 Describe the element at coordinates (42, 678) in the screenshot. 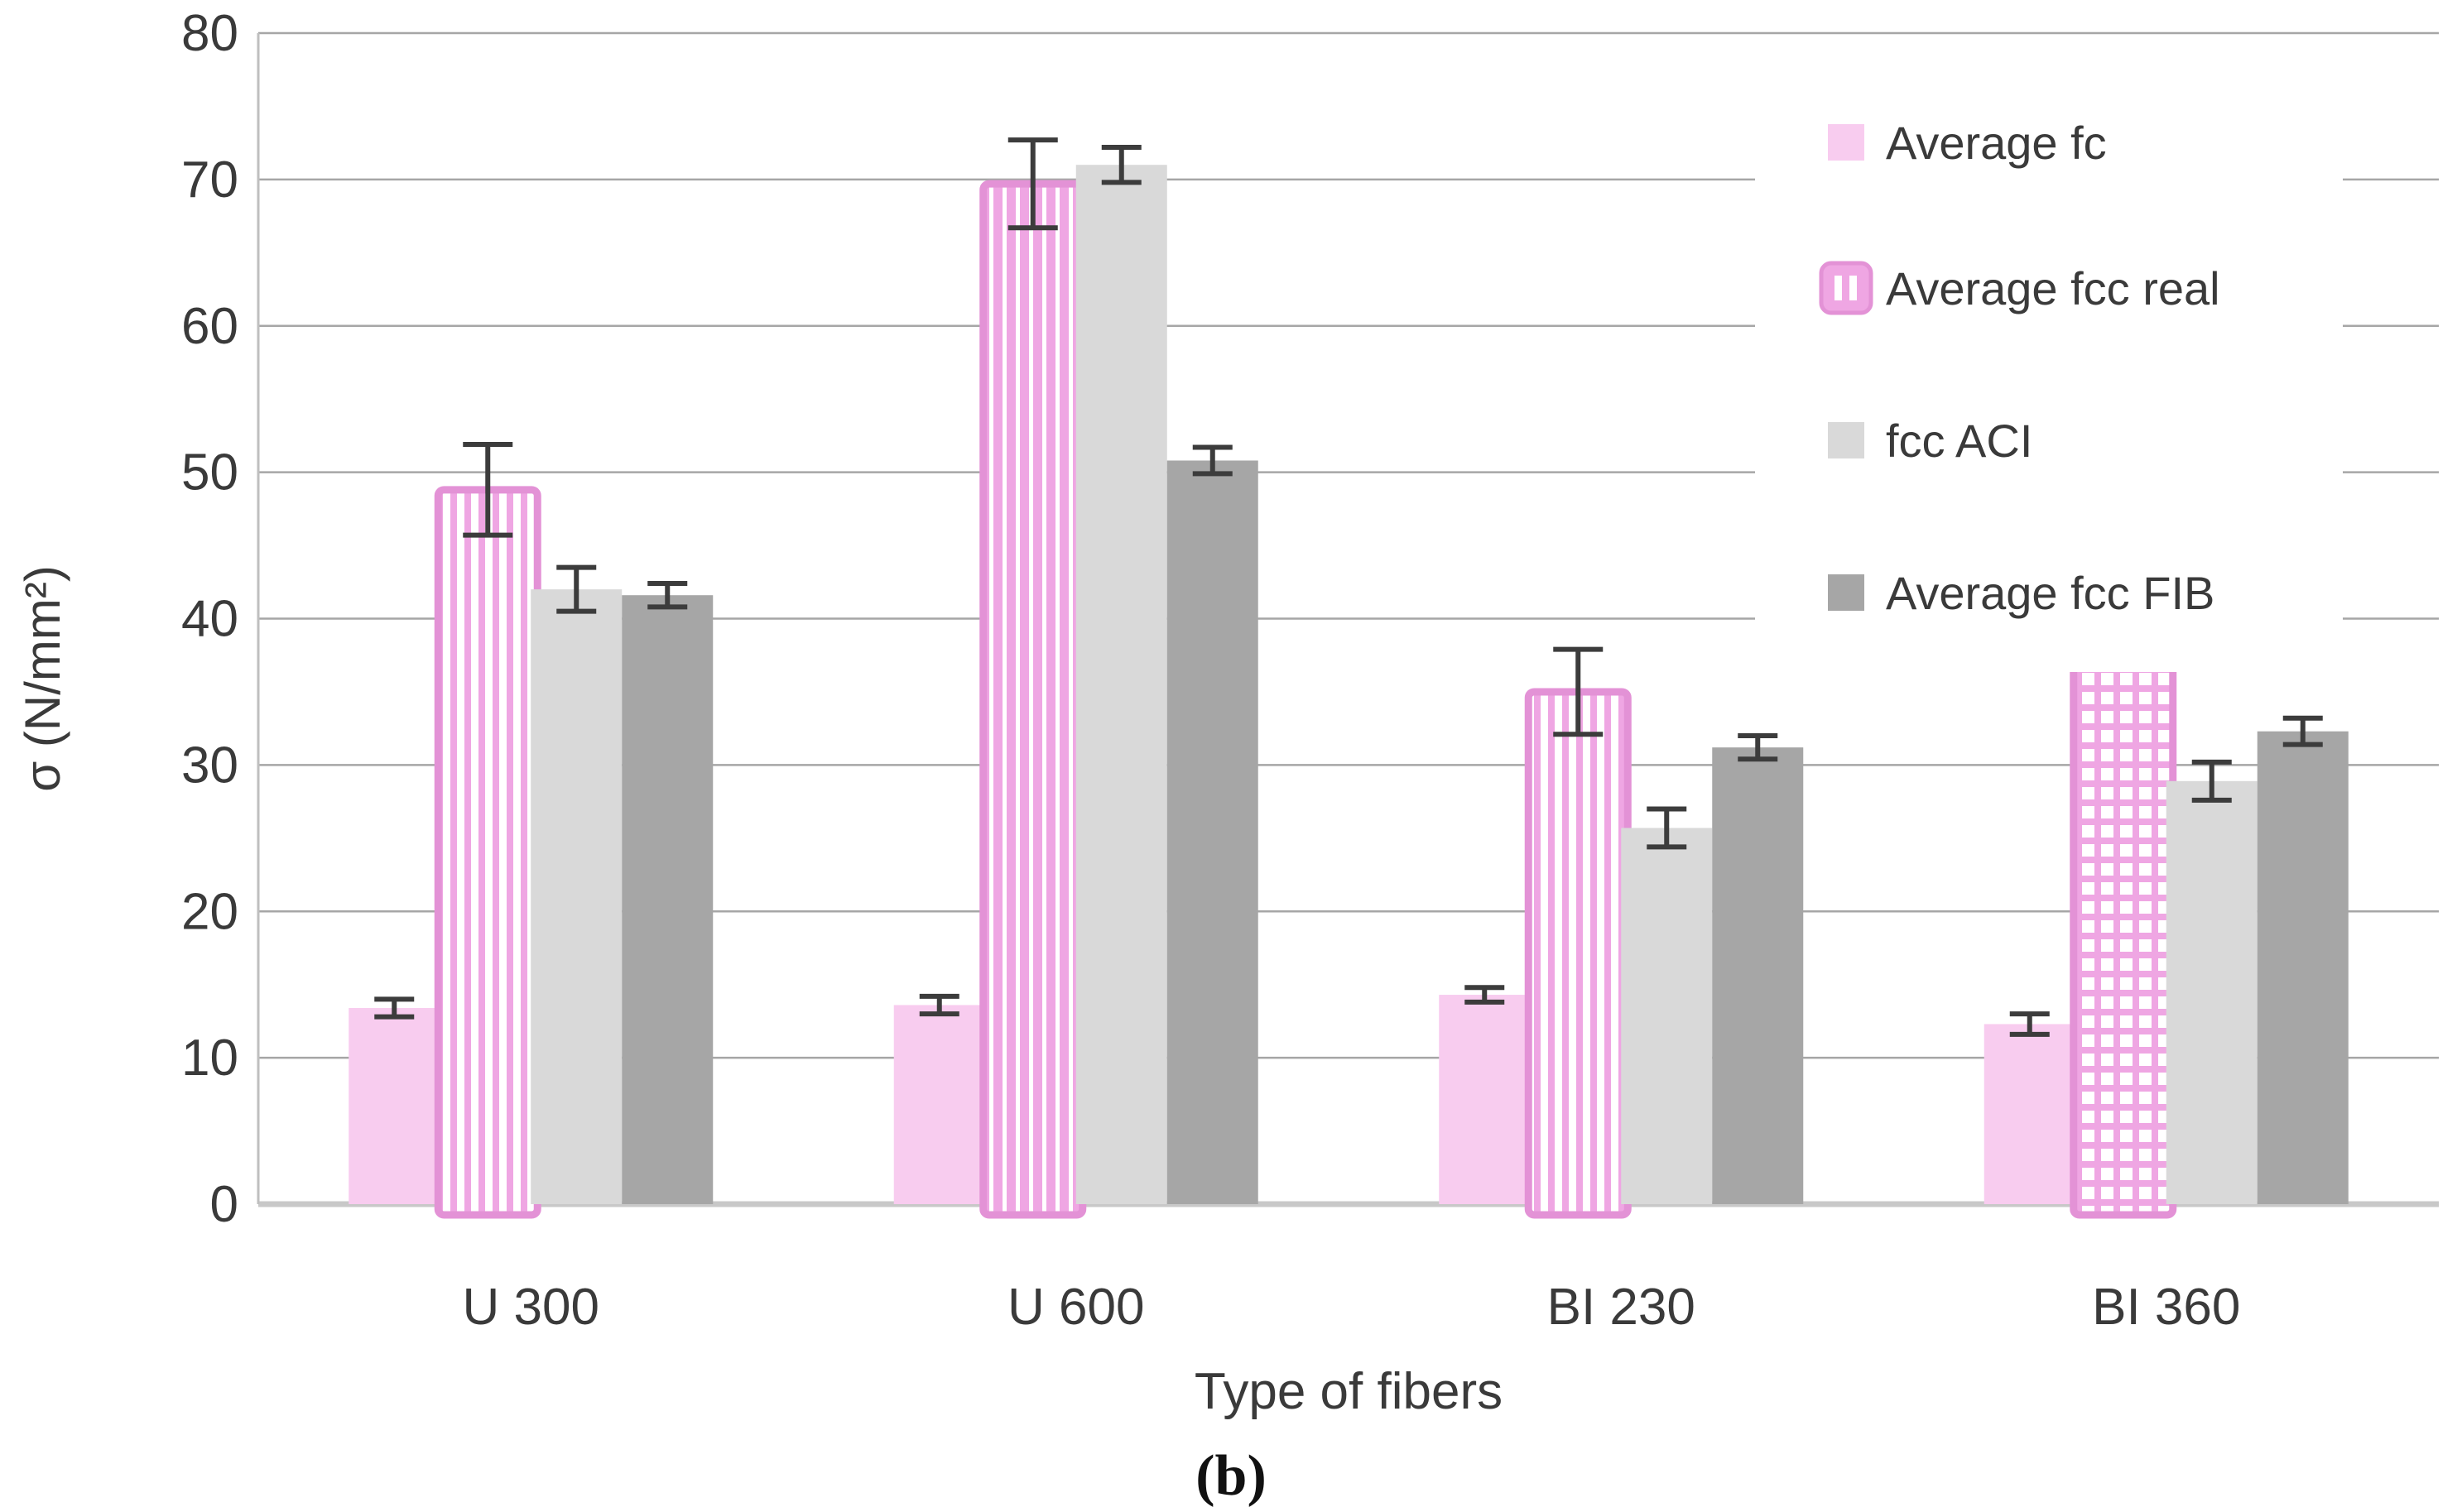

I see `y-axis-title: σ (N/mm²)` at that location.